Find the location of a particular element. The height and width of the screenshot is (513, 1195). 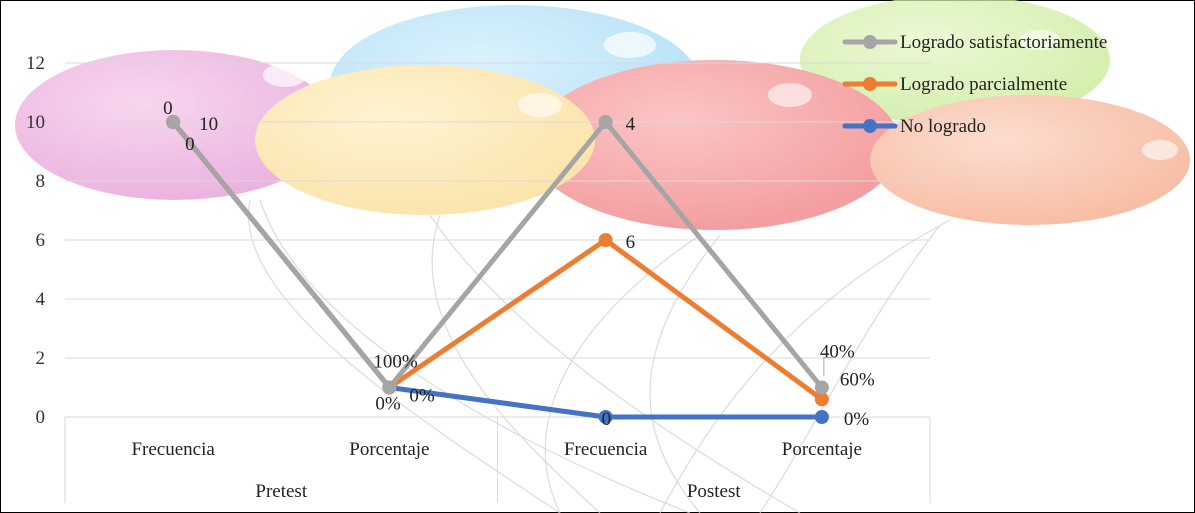

y-tick-label: 2 is located at coordinates (41, 358).